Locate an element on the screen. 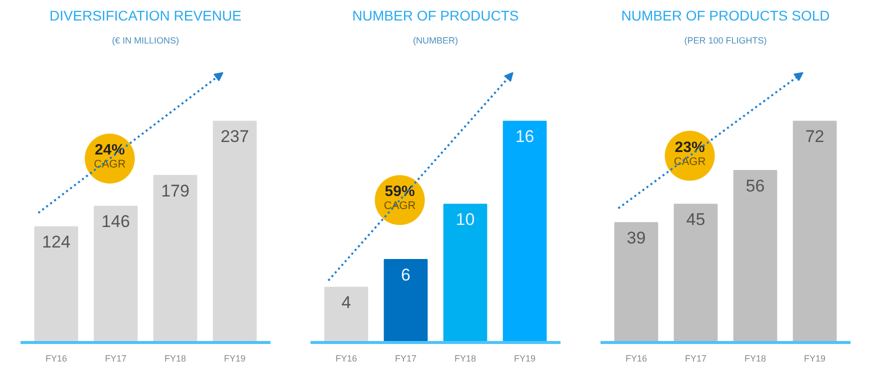 The height and width of the screenshot is (366, 870). chart-title: DIVERSIFICATION REVENUE is located at coordinates (146, 16).